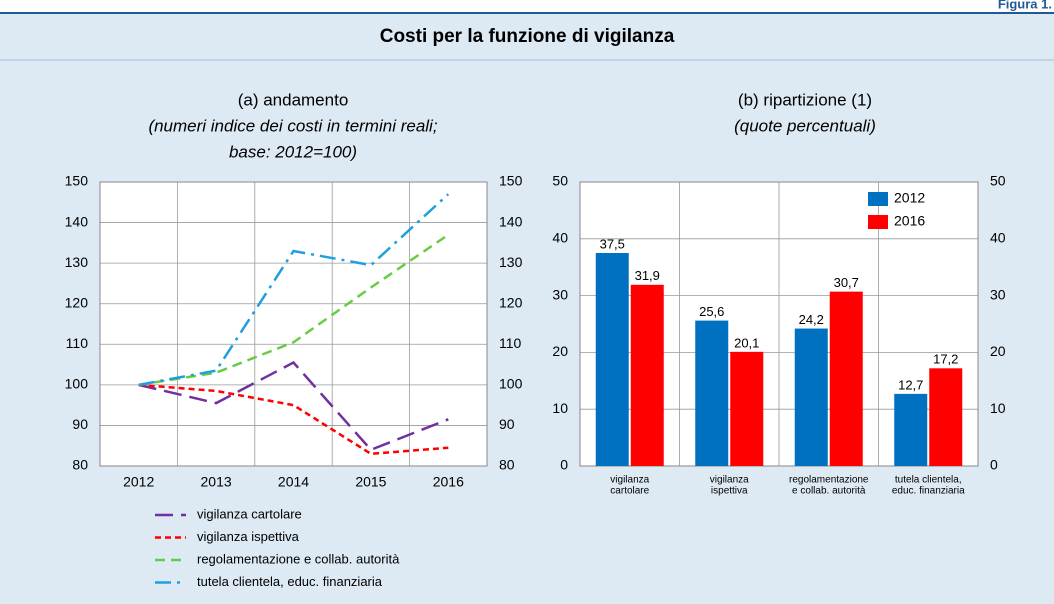 The height and width of the screenshot is (604, 1054). What do you see at coordinates (629, 491) in the screenshot?
I see `x-tick-label: cartolare` at bounding box center [629, 491].